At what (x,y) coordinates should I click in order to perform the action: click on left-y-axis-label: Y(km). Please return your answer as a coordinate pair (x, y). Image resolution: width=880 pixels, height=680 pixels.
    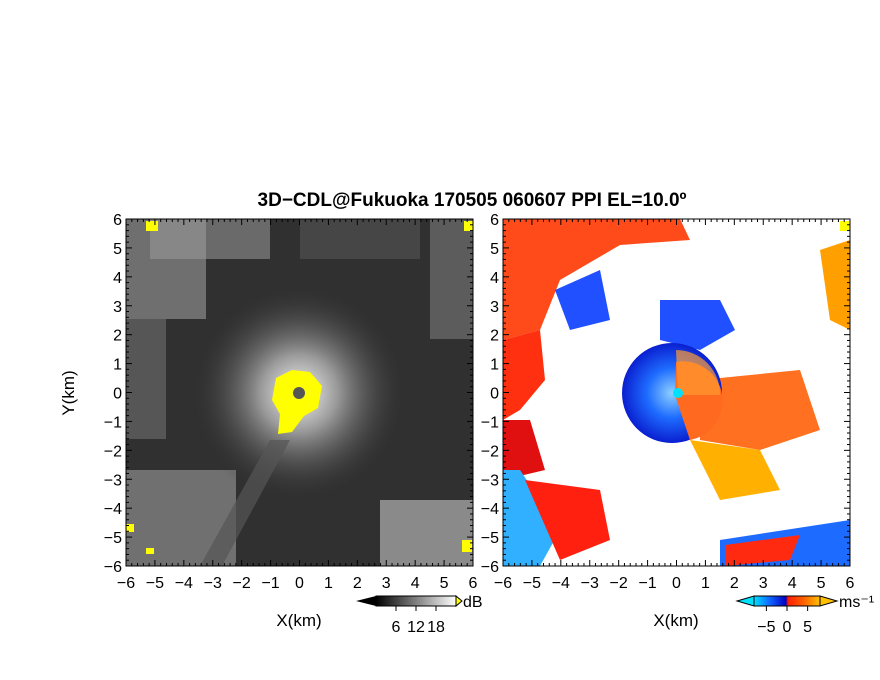
    Looking at the image, I should click on (68, 392).